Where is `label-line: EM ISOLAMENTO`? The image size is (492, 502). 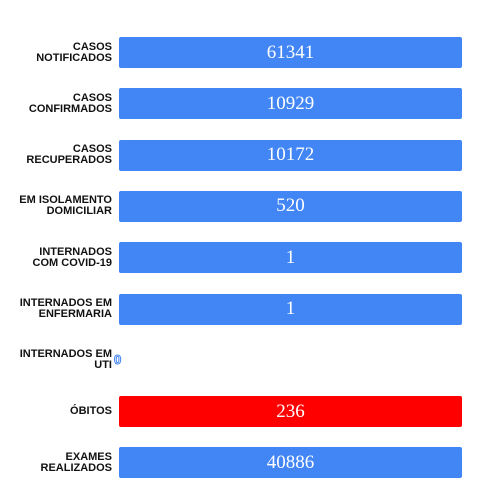 label-line: EM ISOLAMENTO is located at coordinates (65, 200).